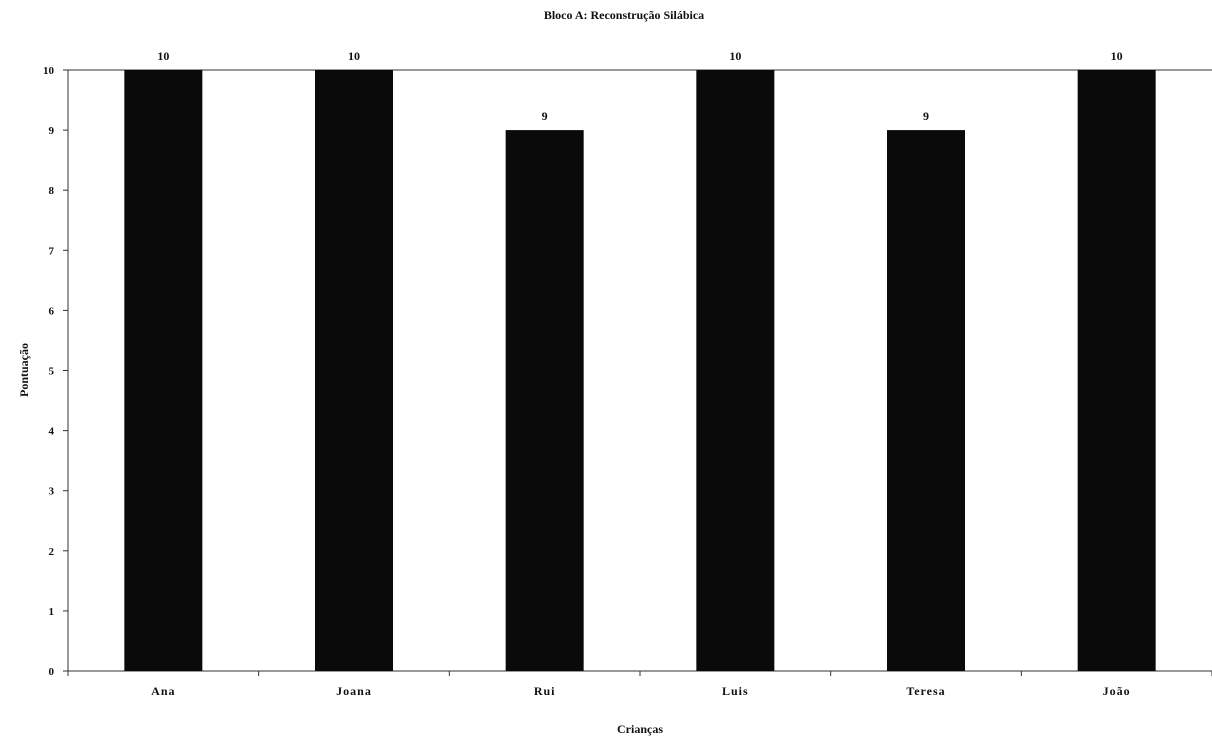  Describe the element at coordinates (52, 552) in the screenshot. I see `y-tick-label: 2` at that location.